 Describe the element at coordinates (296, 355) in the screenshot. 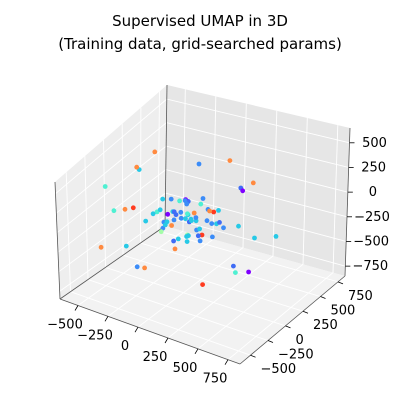

I see `y-tick-label: −250` at that location.